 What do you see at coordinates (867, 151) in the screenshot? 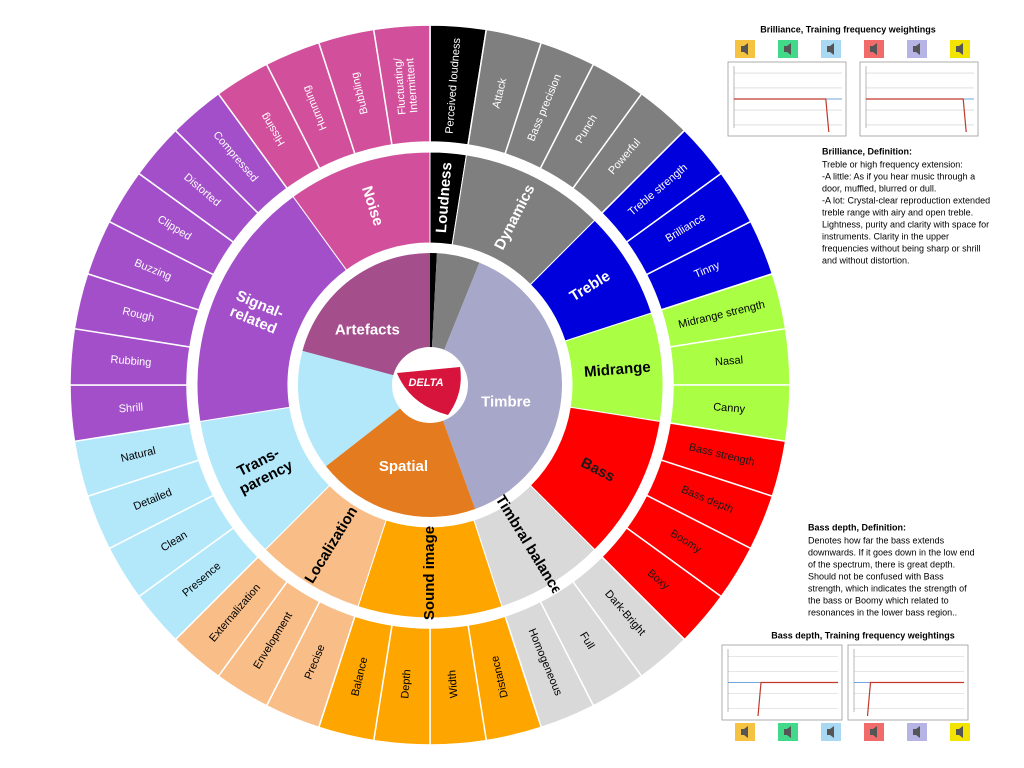
I see `def-title: Brilliance, Definition:` at bounding box center [867, 151].